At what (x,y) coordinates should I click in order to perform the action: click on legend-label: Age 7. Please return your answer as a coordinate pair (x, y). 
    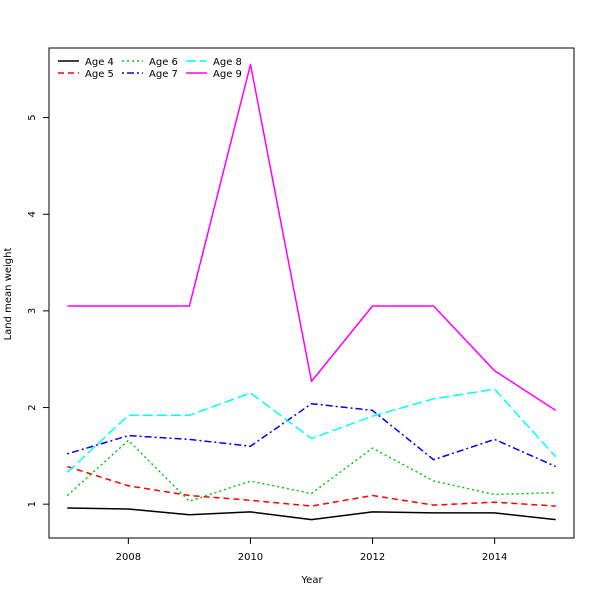
    Looking at the image, I should click on (163, 74).